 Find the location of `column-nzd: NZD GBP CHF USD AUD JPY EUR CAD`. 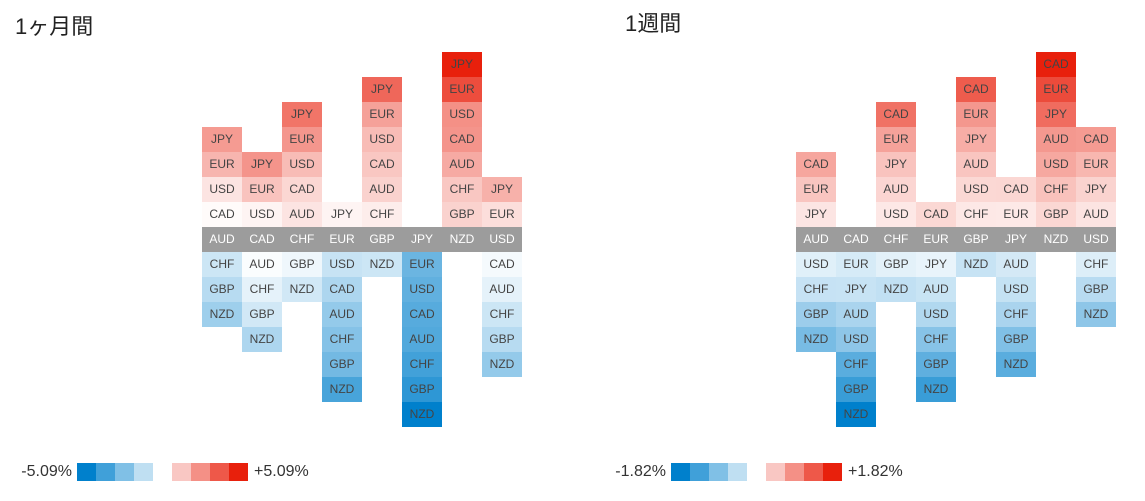

column-nzd: NZD GBP CHF USD AUD JPY EUR CAD is located at coordinates (1056, 220).